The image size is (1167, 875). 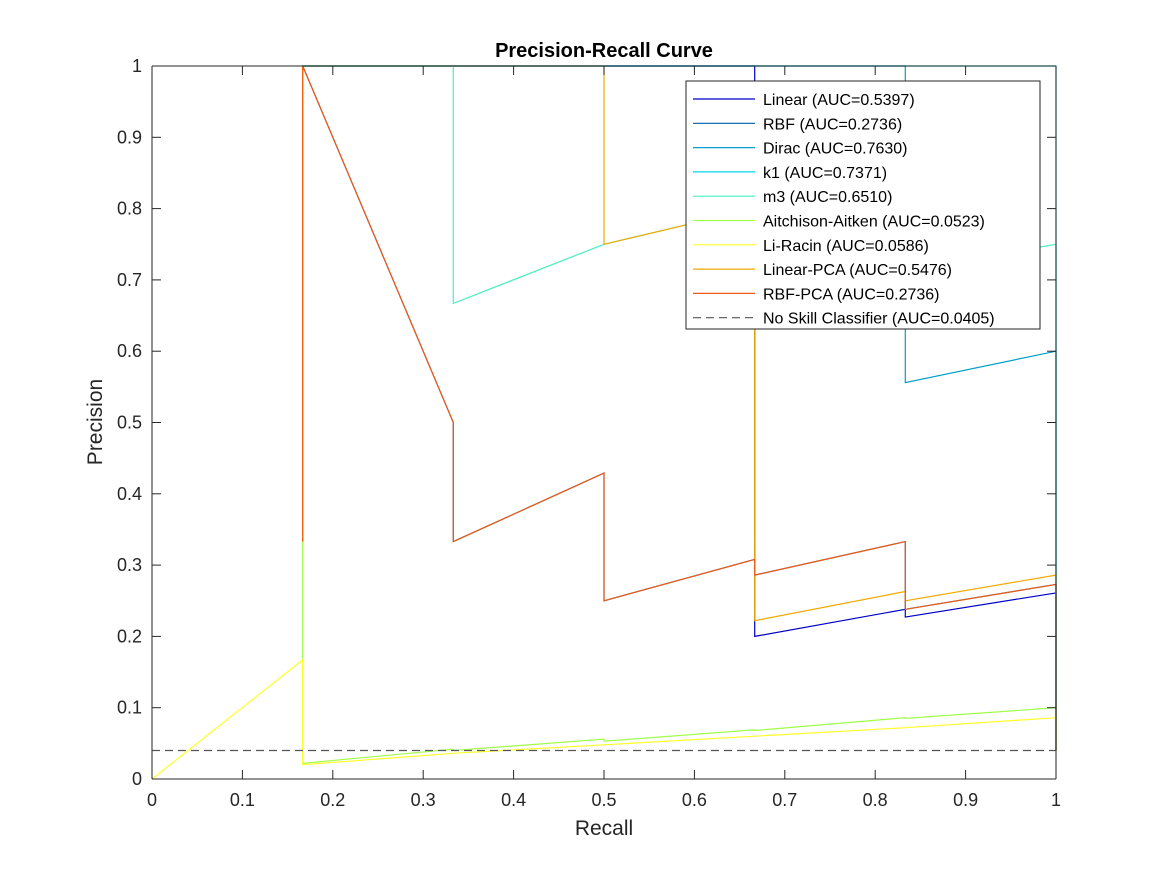 What do you see at coordinates (827, 197) in the screenshot?
I see `legend-entry-4: m3 (AUC=0.6510)` at bounding box center [827, 197].